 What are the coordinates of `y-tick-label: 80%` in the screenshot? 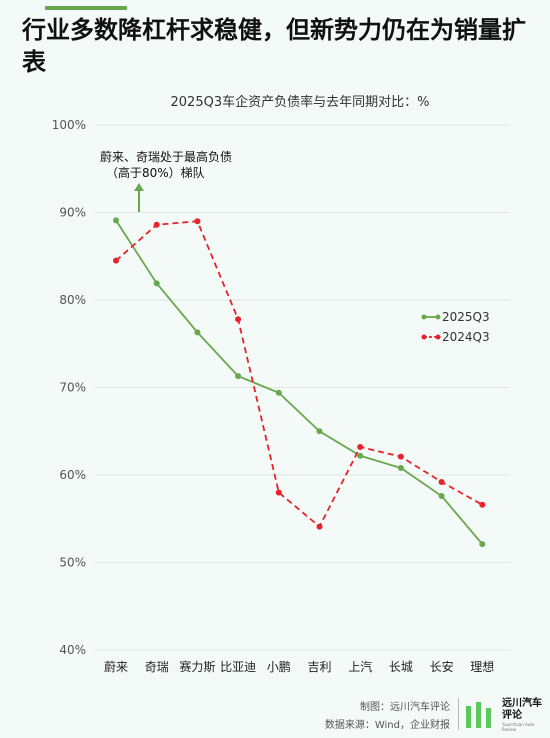 It's located at (72, 300).